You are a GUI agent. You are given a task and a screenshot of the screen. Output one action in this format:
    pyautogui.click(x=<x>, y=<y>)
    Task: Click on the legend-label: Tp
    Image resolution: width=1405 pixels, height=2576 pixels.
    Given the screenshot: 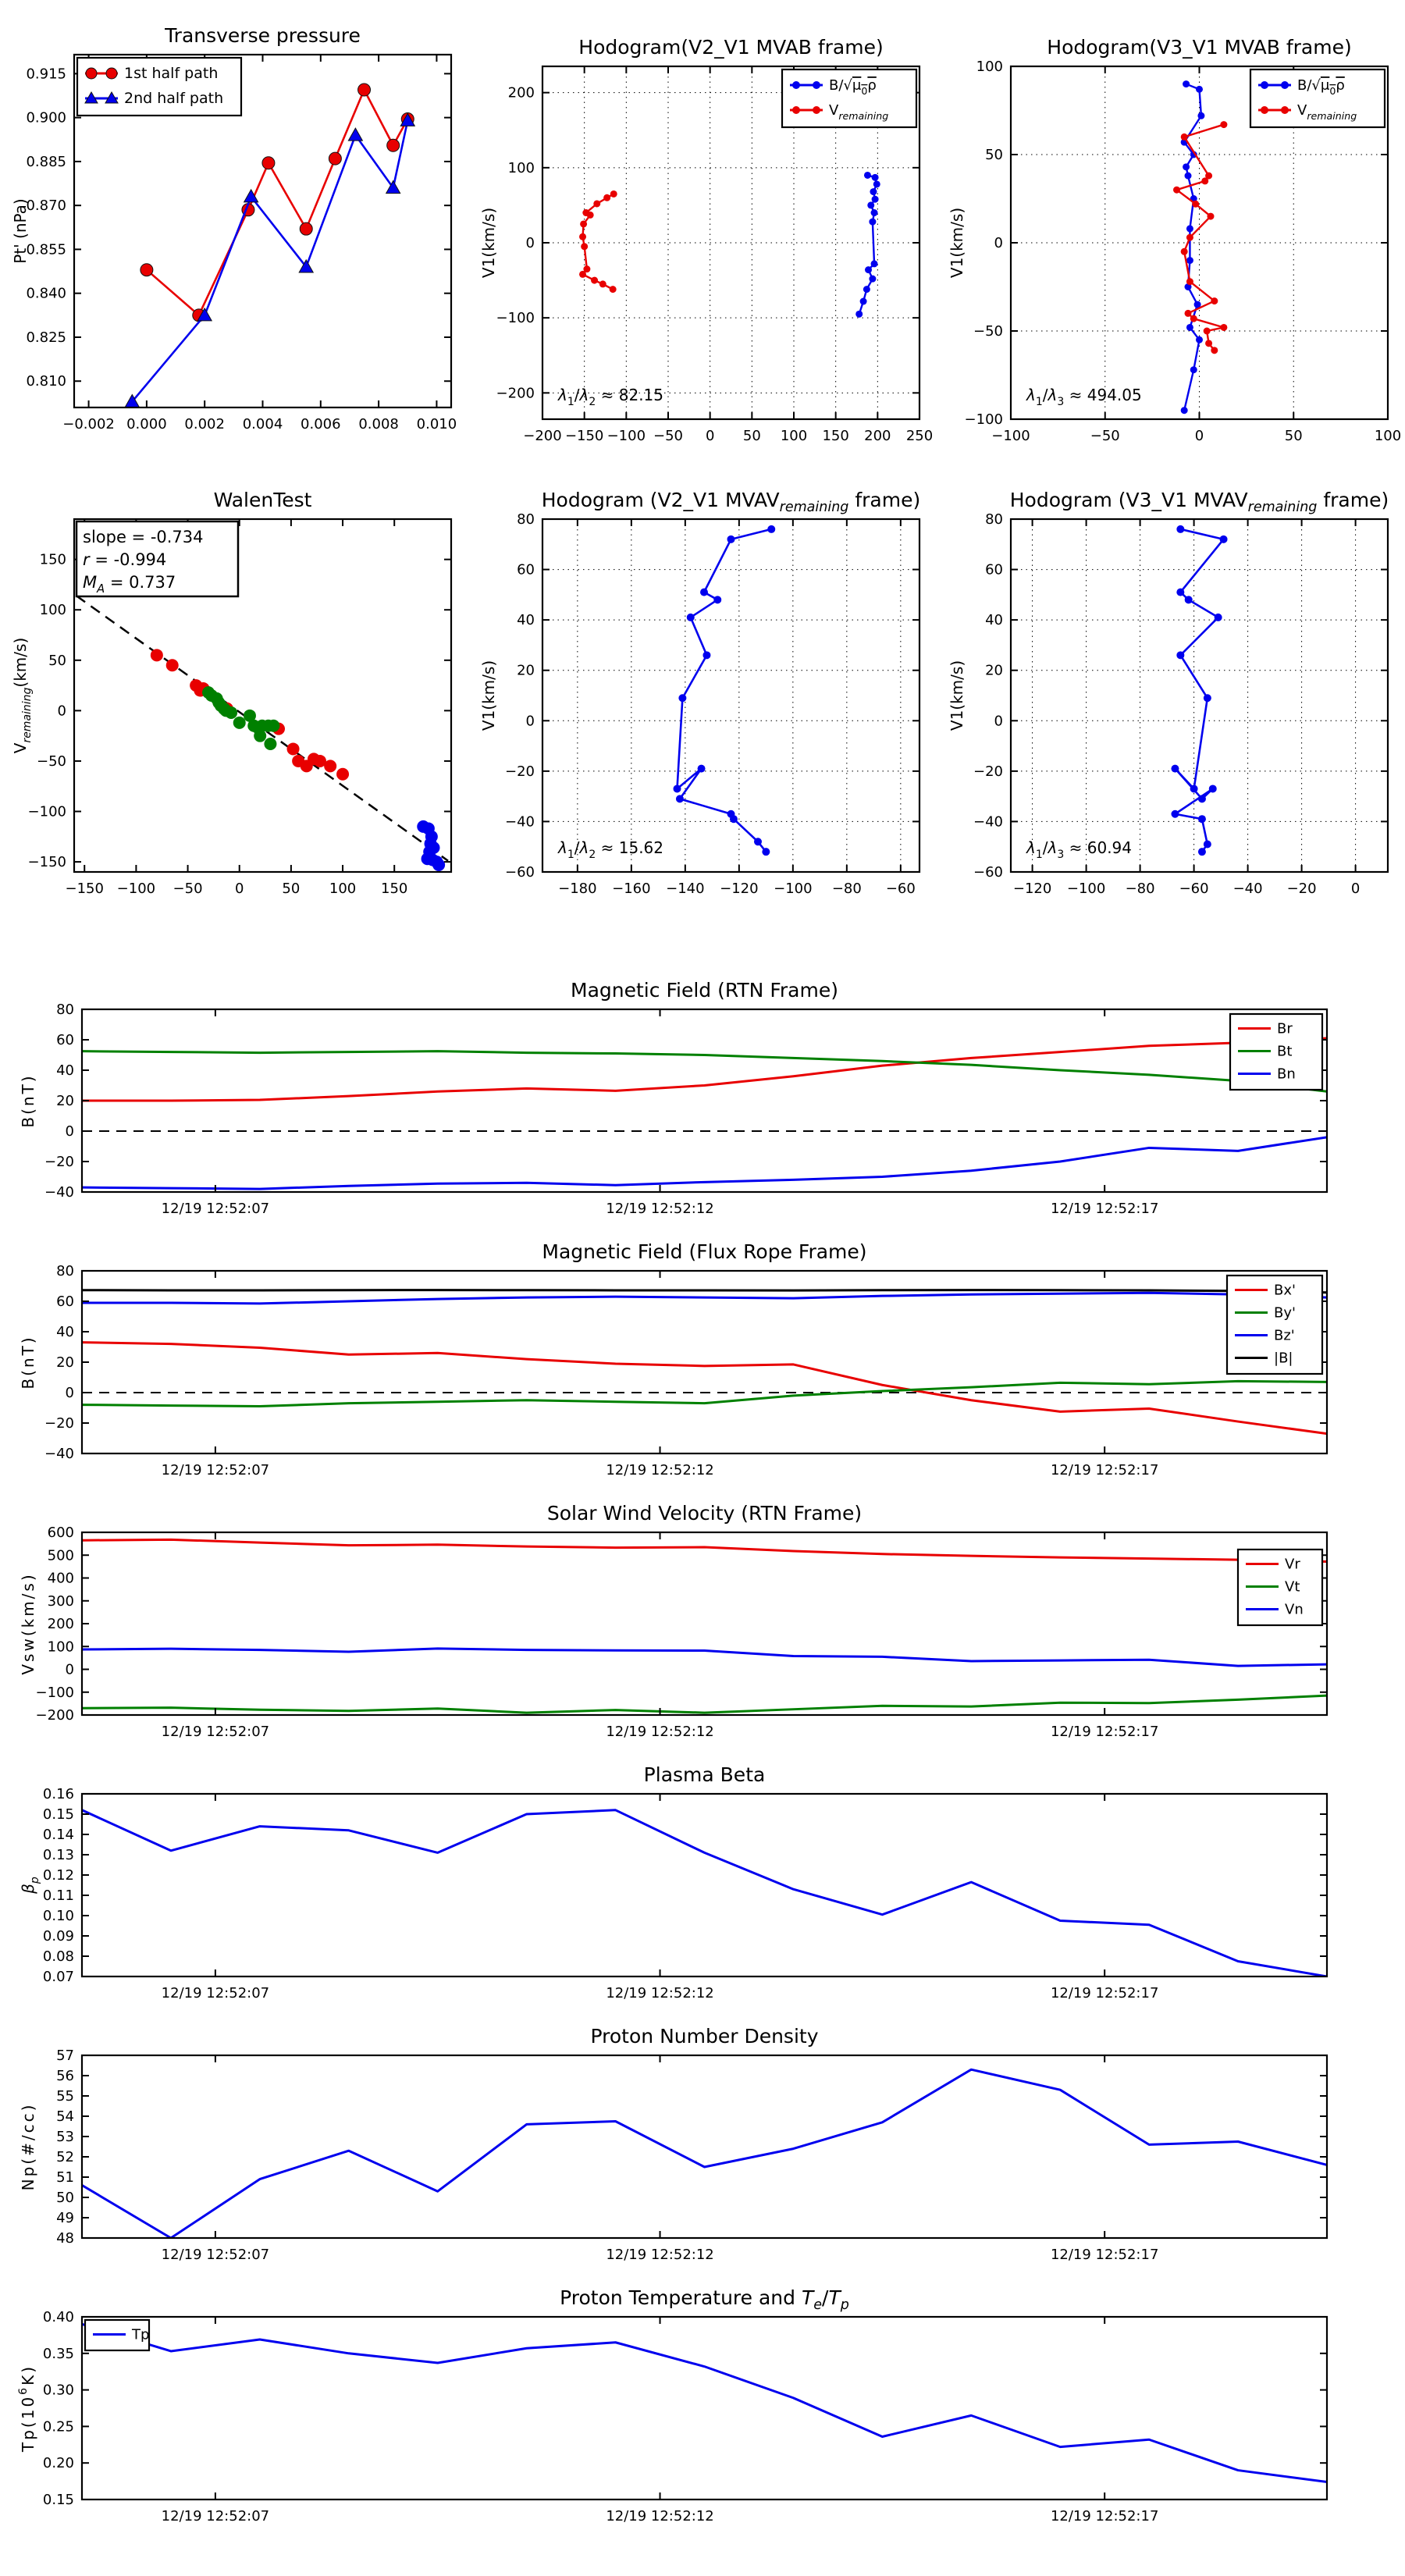 What is the action you would take?
    pyautogui.click(x=140, y=2335)
    